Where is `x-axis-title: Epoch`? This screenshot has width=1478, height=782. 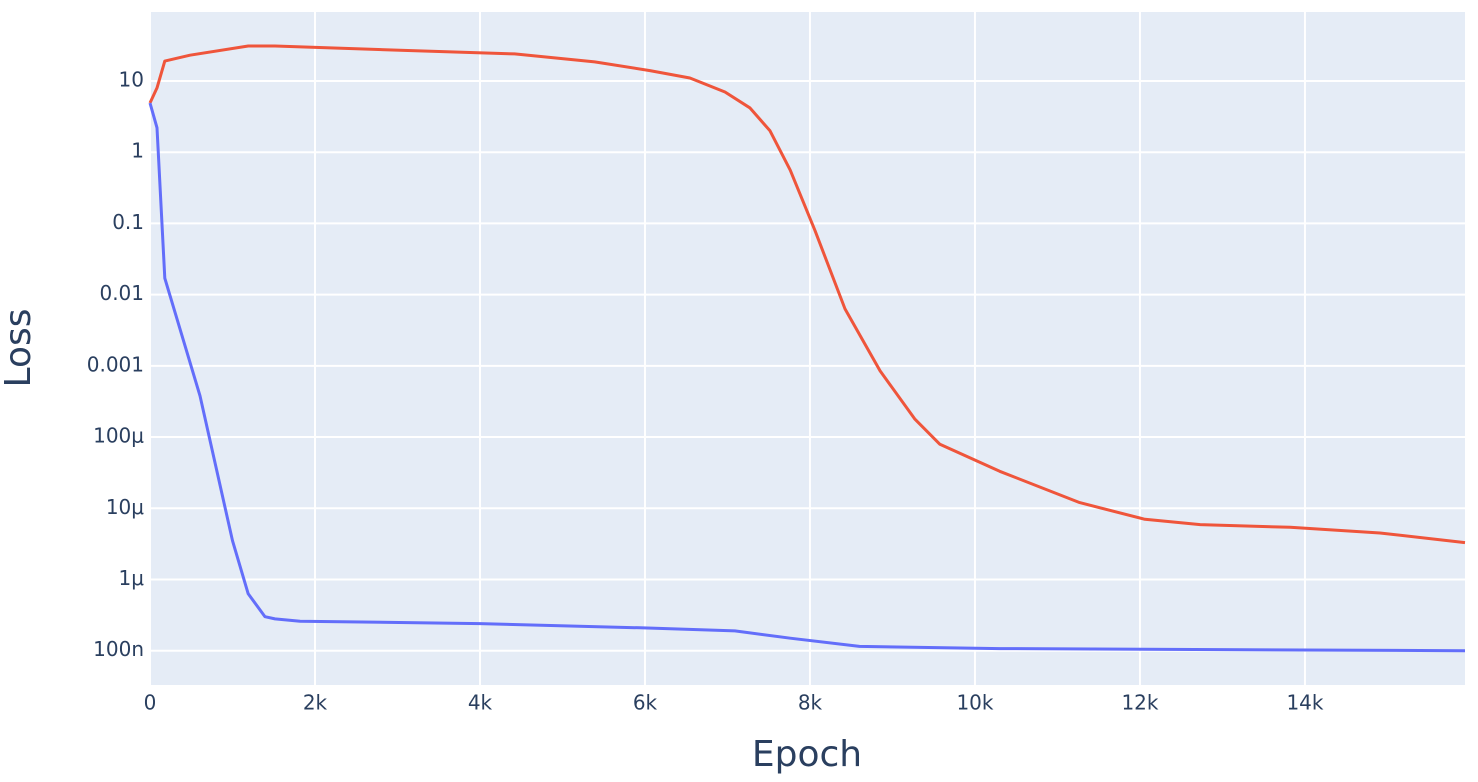
x-axis-title: Epoch is located at coordinates (807, 754).